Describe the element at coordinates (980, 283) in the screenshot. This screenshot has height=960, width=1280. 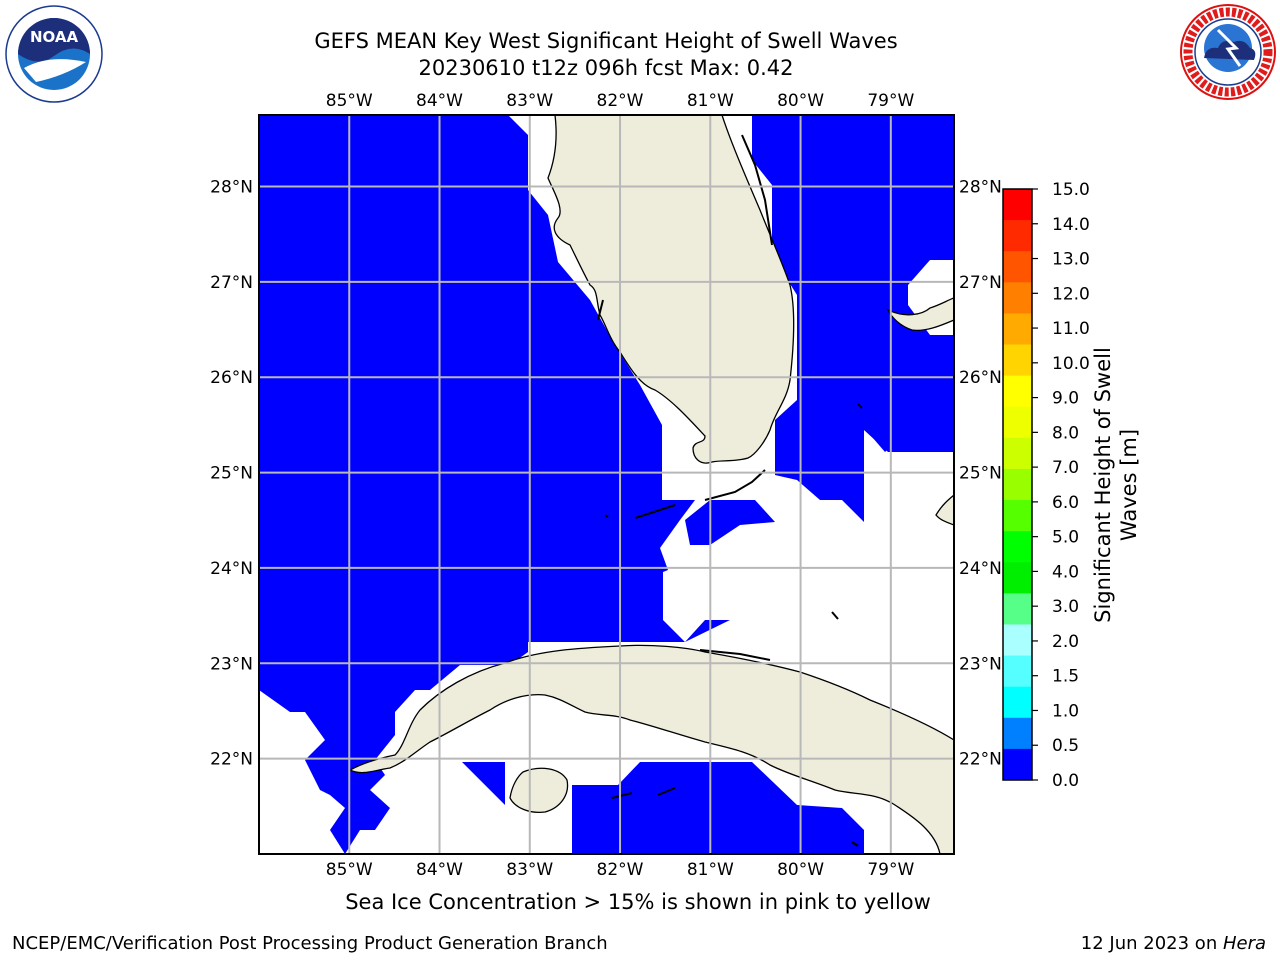
I see `lat-label-right: 27°N` at that location.